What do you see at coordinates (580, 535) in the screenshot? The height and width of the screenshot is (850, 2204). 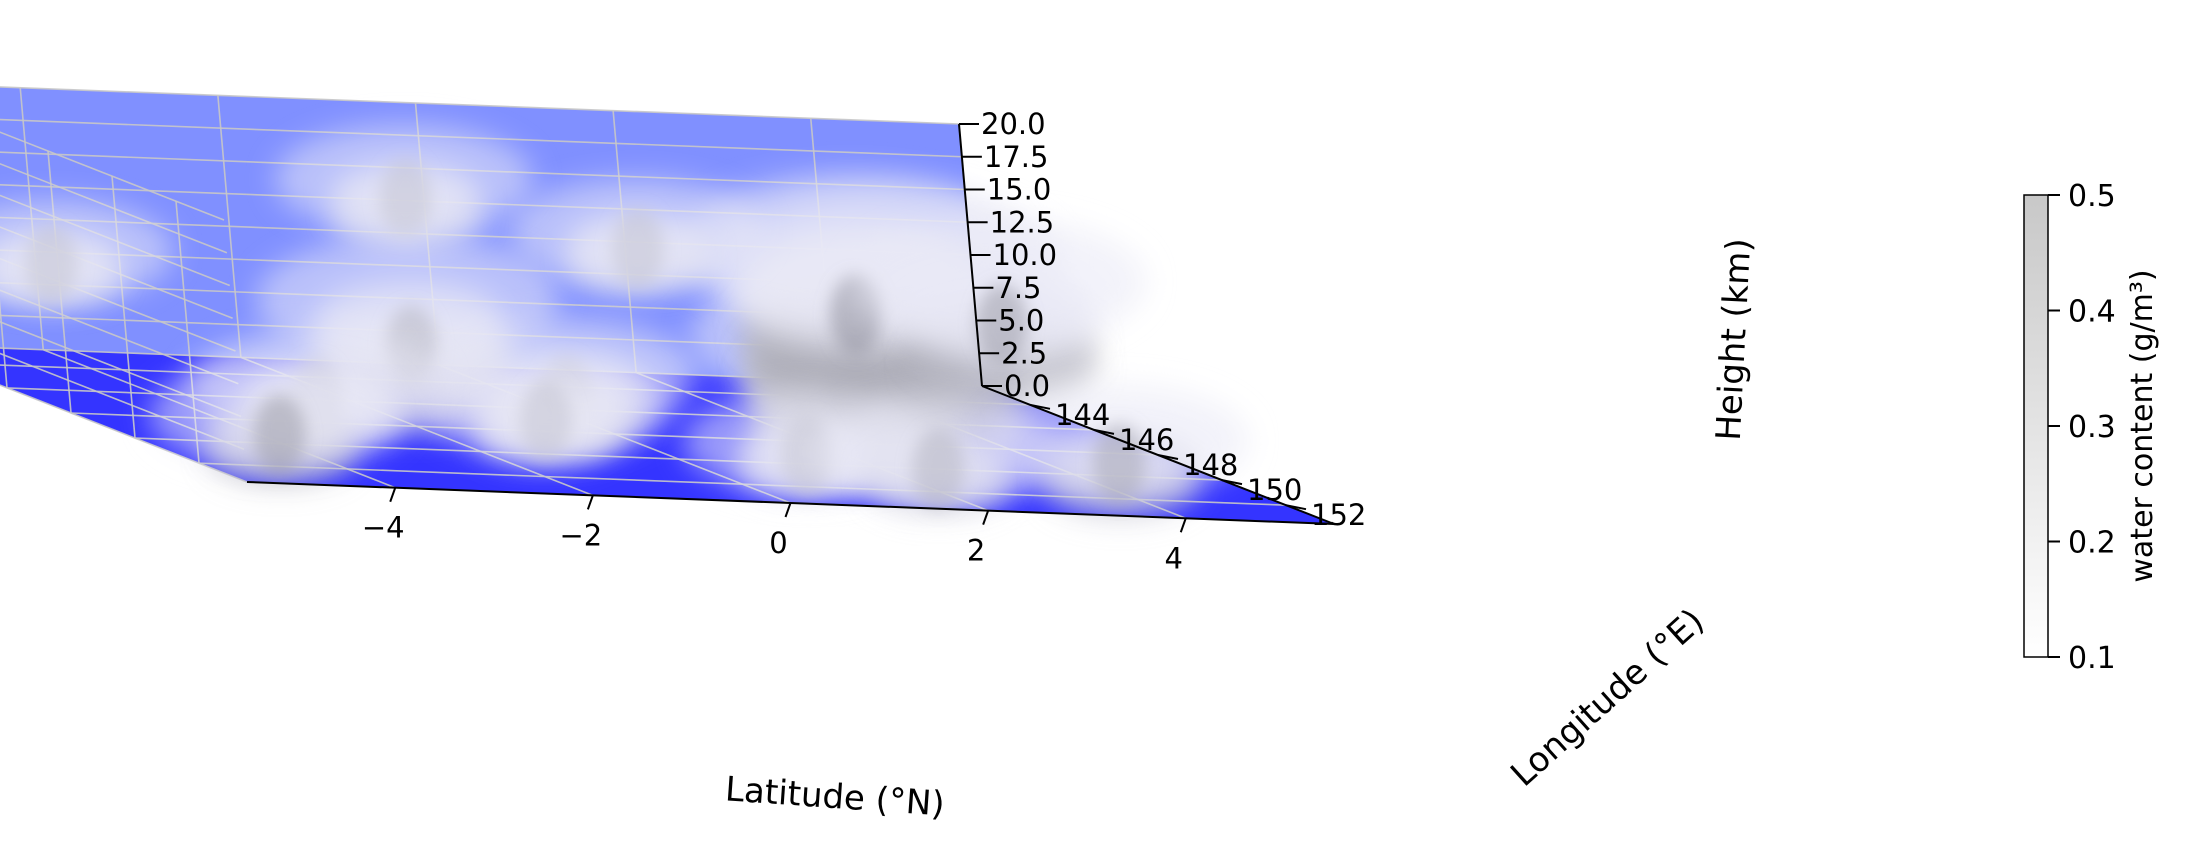 I see `x-tick-label: −2` at bounding box center [580, 535].